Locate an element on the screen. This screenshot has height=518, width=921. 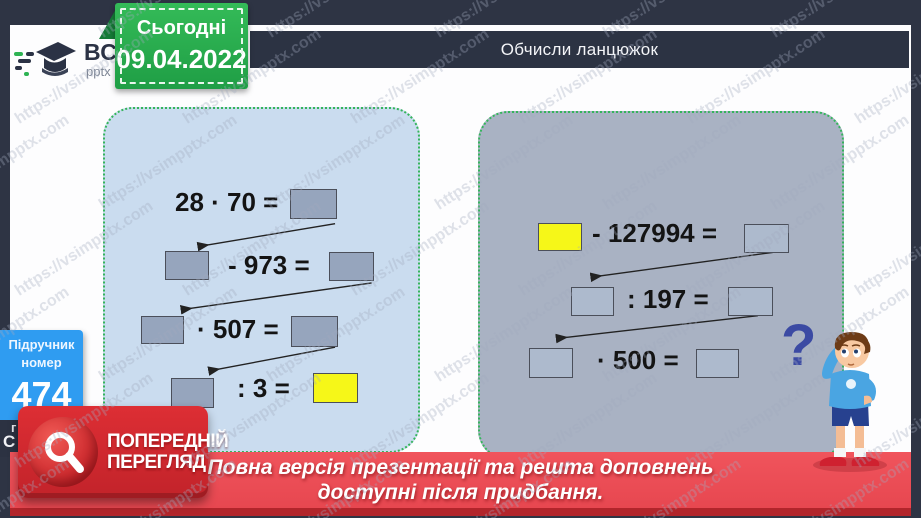
chain-expression: · 507 = is located at coordinates (238, 329).